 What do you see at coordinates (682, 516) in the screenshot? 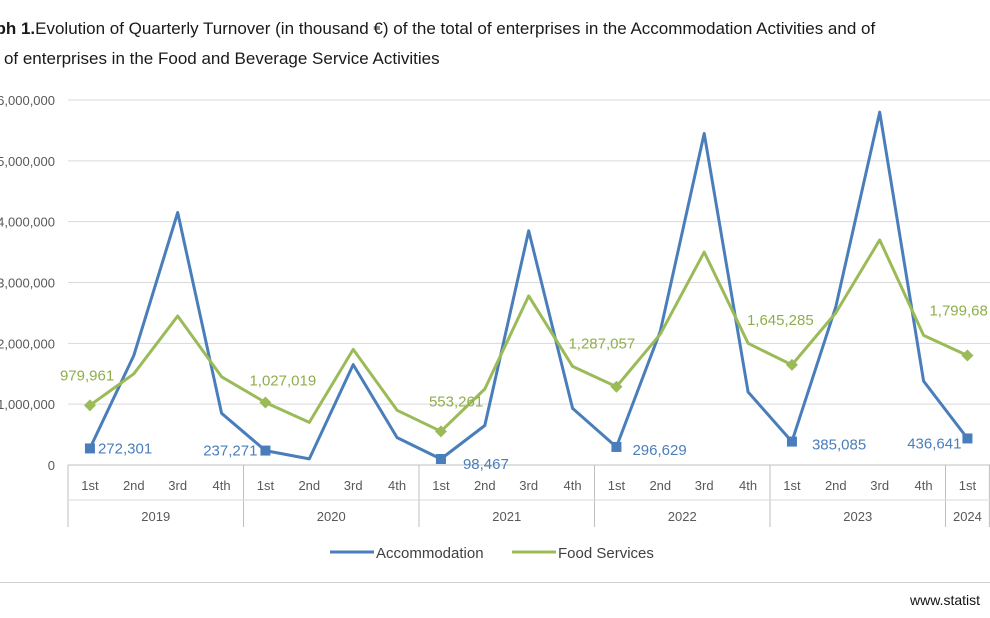
I see `x-year-label: 2022` at bounding box center [682, 516].